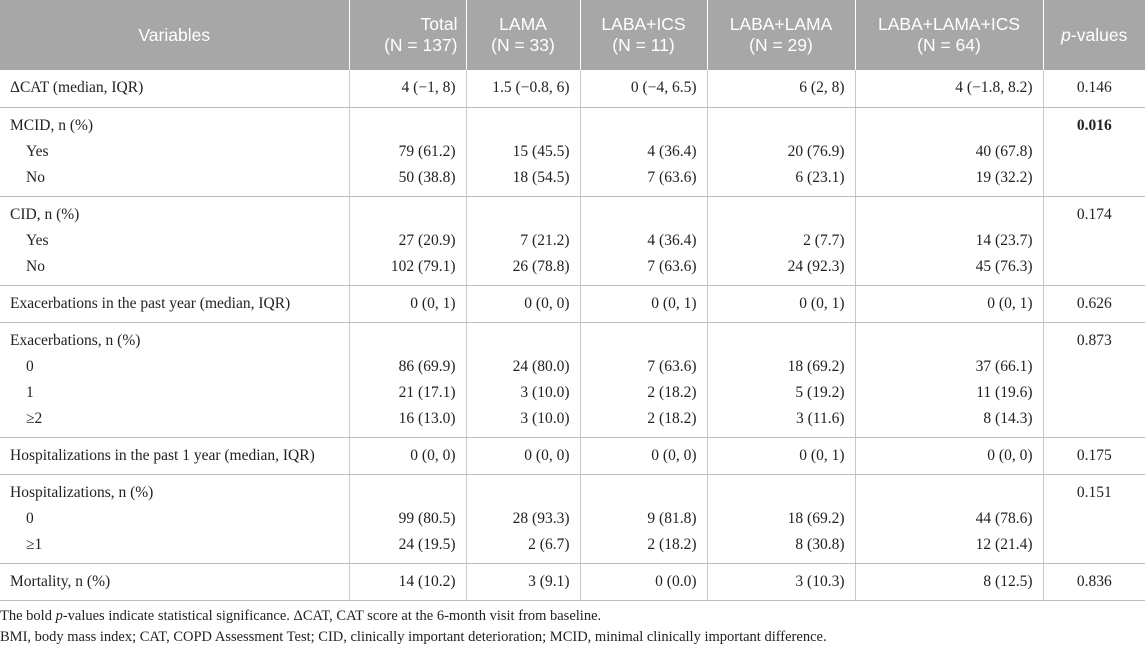 The image size is (1145, 663). What do you see at coordinates (408, 582) in the screenshot?
I see `value-cell: 14 (10.2)` at bounding box center [408, 582].